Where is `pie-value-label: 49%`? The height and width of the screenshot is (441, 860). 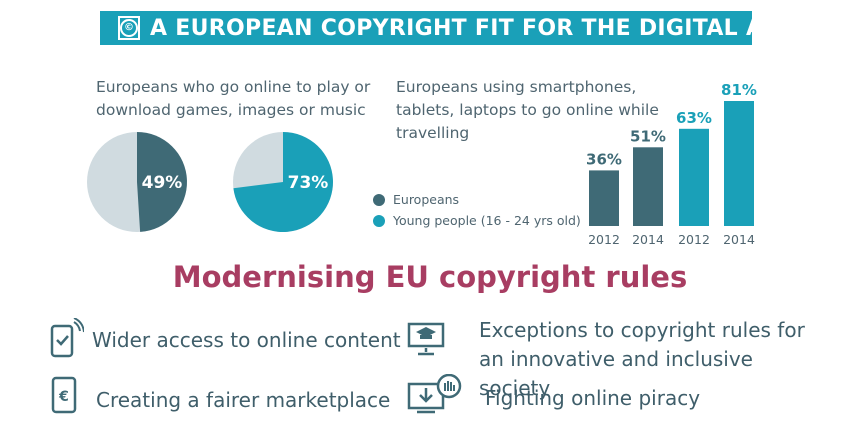
pie-value-label: 49% is located at coordinates (162, 183).